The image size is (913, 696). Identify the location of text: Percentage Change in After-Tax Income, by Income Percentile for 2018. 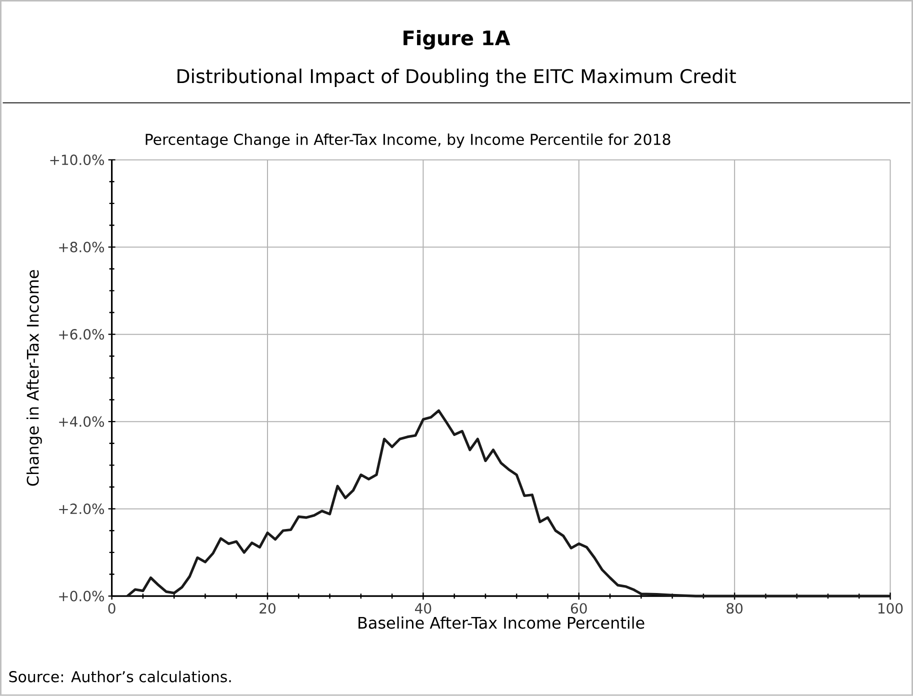
(408, 141).